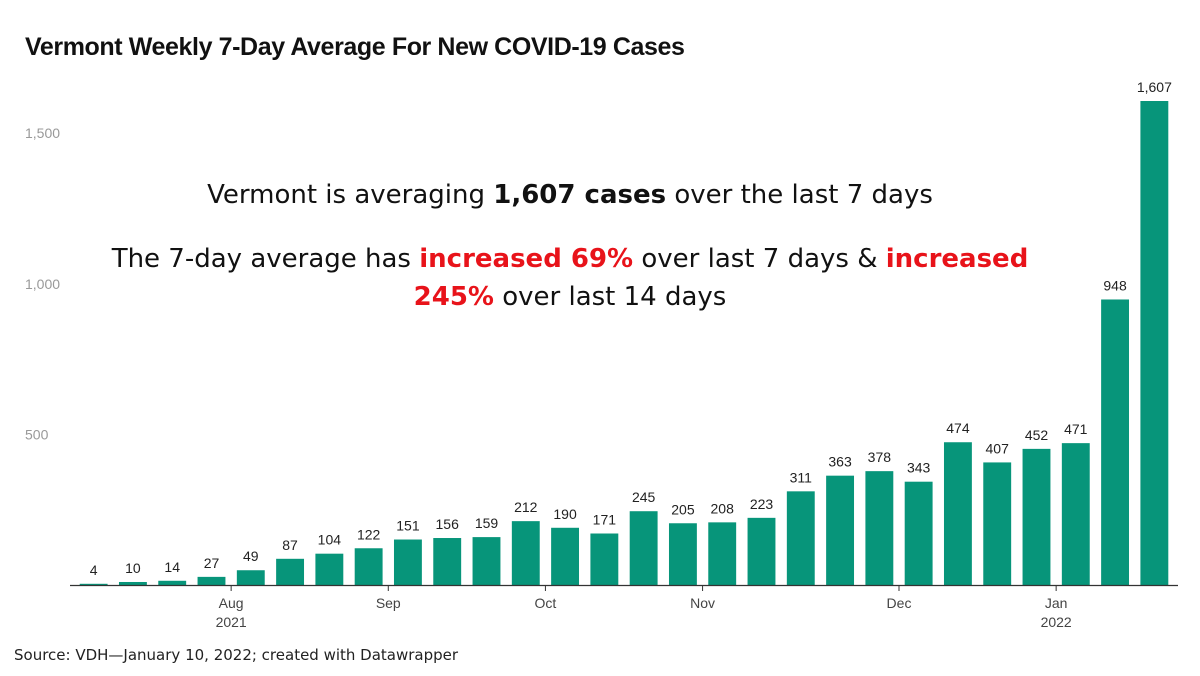  I want to click on y-tick-label: 1,500, so click(42, 133).